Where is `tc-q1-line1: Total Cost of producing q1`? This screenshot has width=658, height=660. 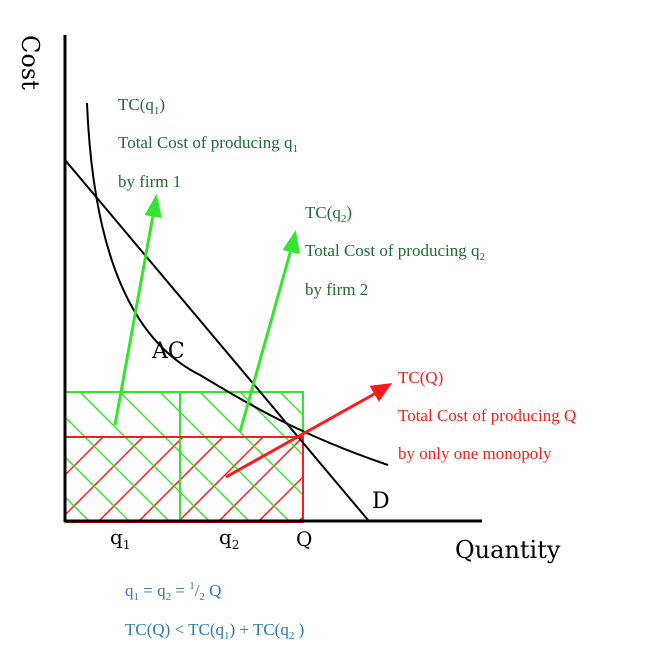
tc-q1-line1: Total Cost of producing q1 is located at coordinates (208, 144).